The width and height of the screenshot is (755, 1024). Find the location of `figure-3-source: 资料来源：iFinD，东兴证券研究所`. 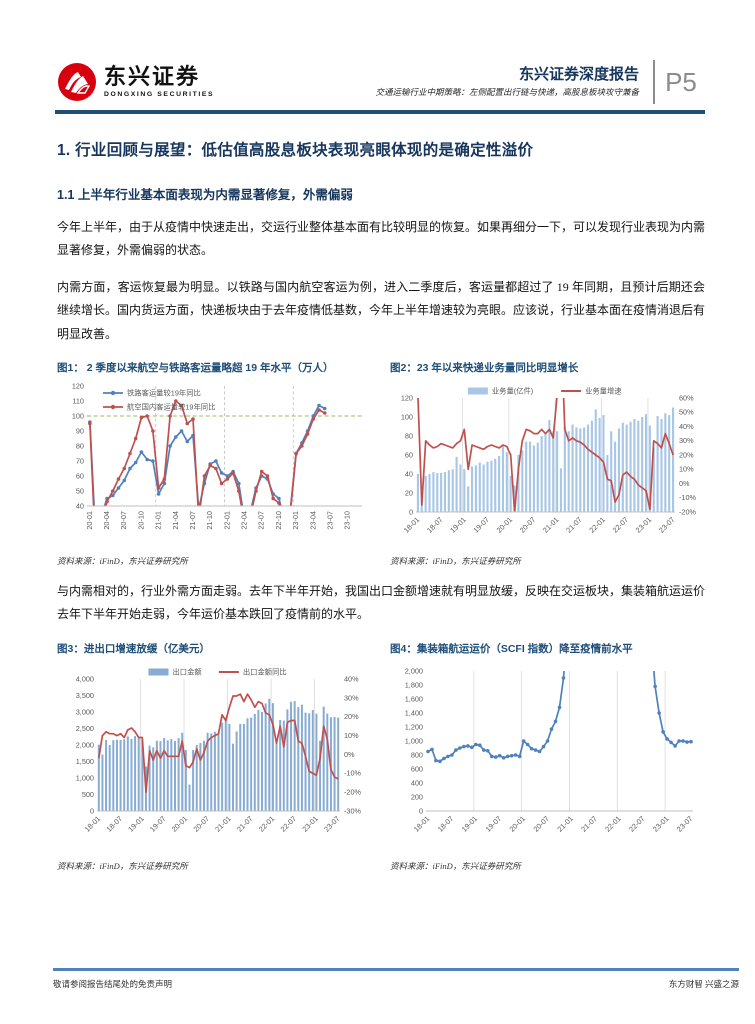

figure-3-source: 资料来源：iFinD，东兴证券研究所 is located at coordinates (122, 865).